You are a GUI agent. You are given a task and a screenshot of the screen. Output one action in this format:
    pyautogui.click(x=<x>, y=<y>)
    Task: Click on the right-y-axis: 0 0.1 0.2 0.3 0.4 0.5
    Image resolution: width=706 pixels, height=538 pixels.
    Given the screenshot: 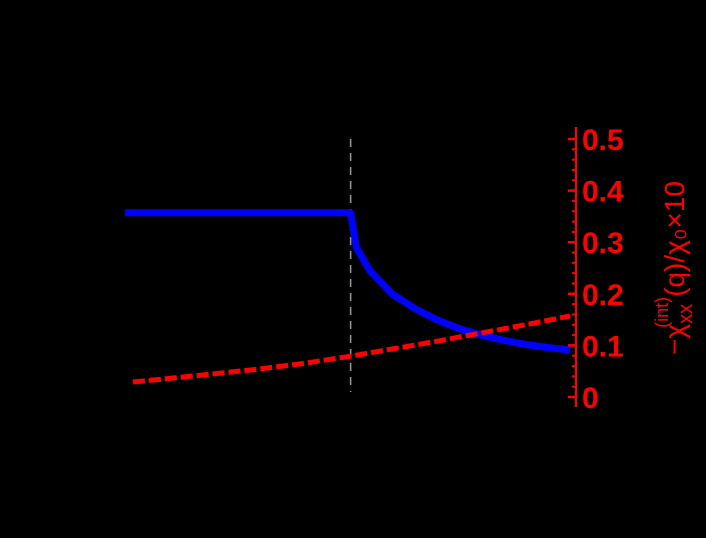 What is the action you would take?
    pyautogui.click(x=596, y=269)
    